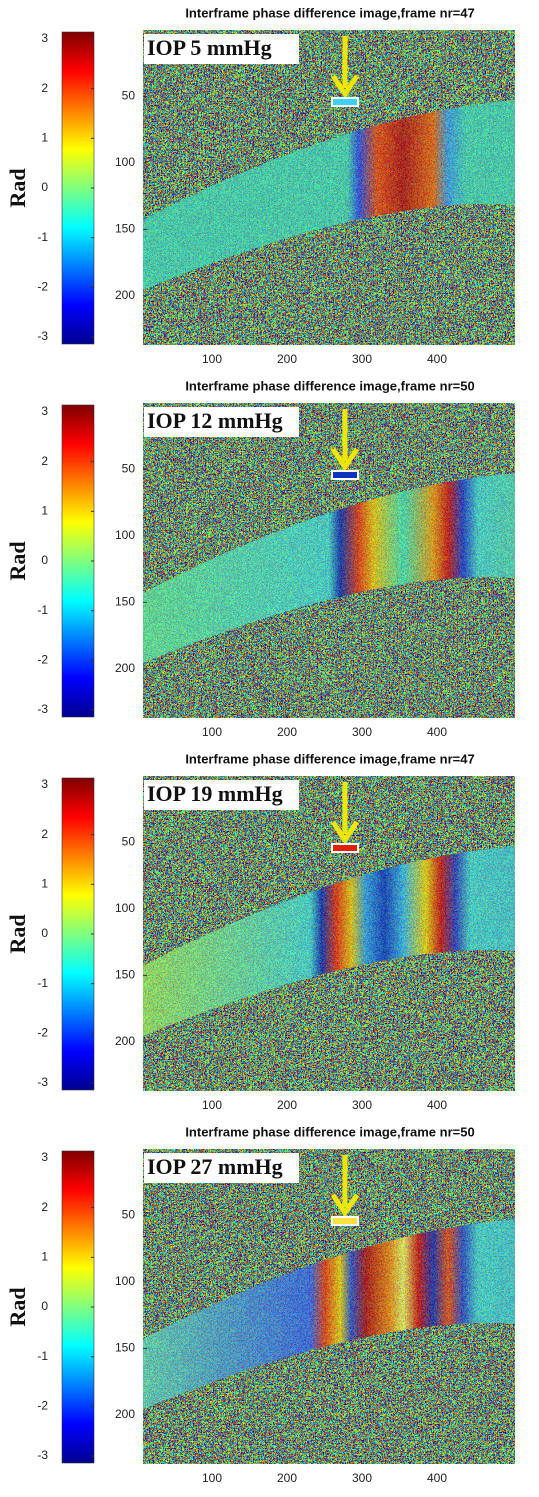 This screenshot has height=1497, width=539. Describe the element at coordinates (215, 420) in the screenshot. I see `annotation: IOP 12 mmHg` at that location.